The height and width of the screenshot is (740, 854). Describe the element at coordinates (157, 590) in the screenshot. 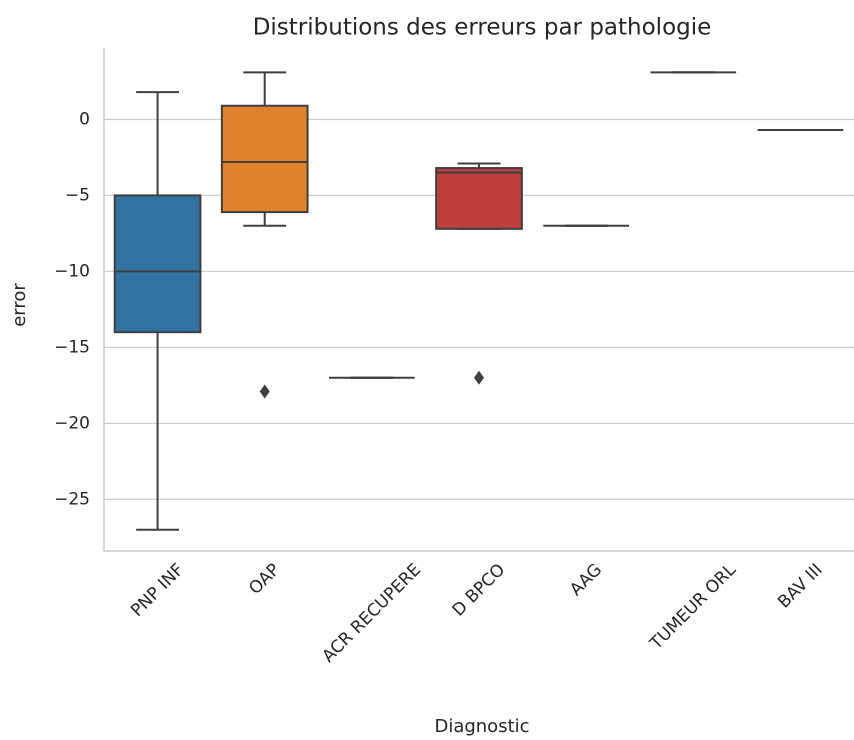

I see `x-tick-label: PNP INF` at that location.